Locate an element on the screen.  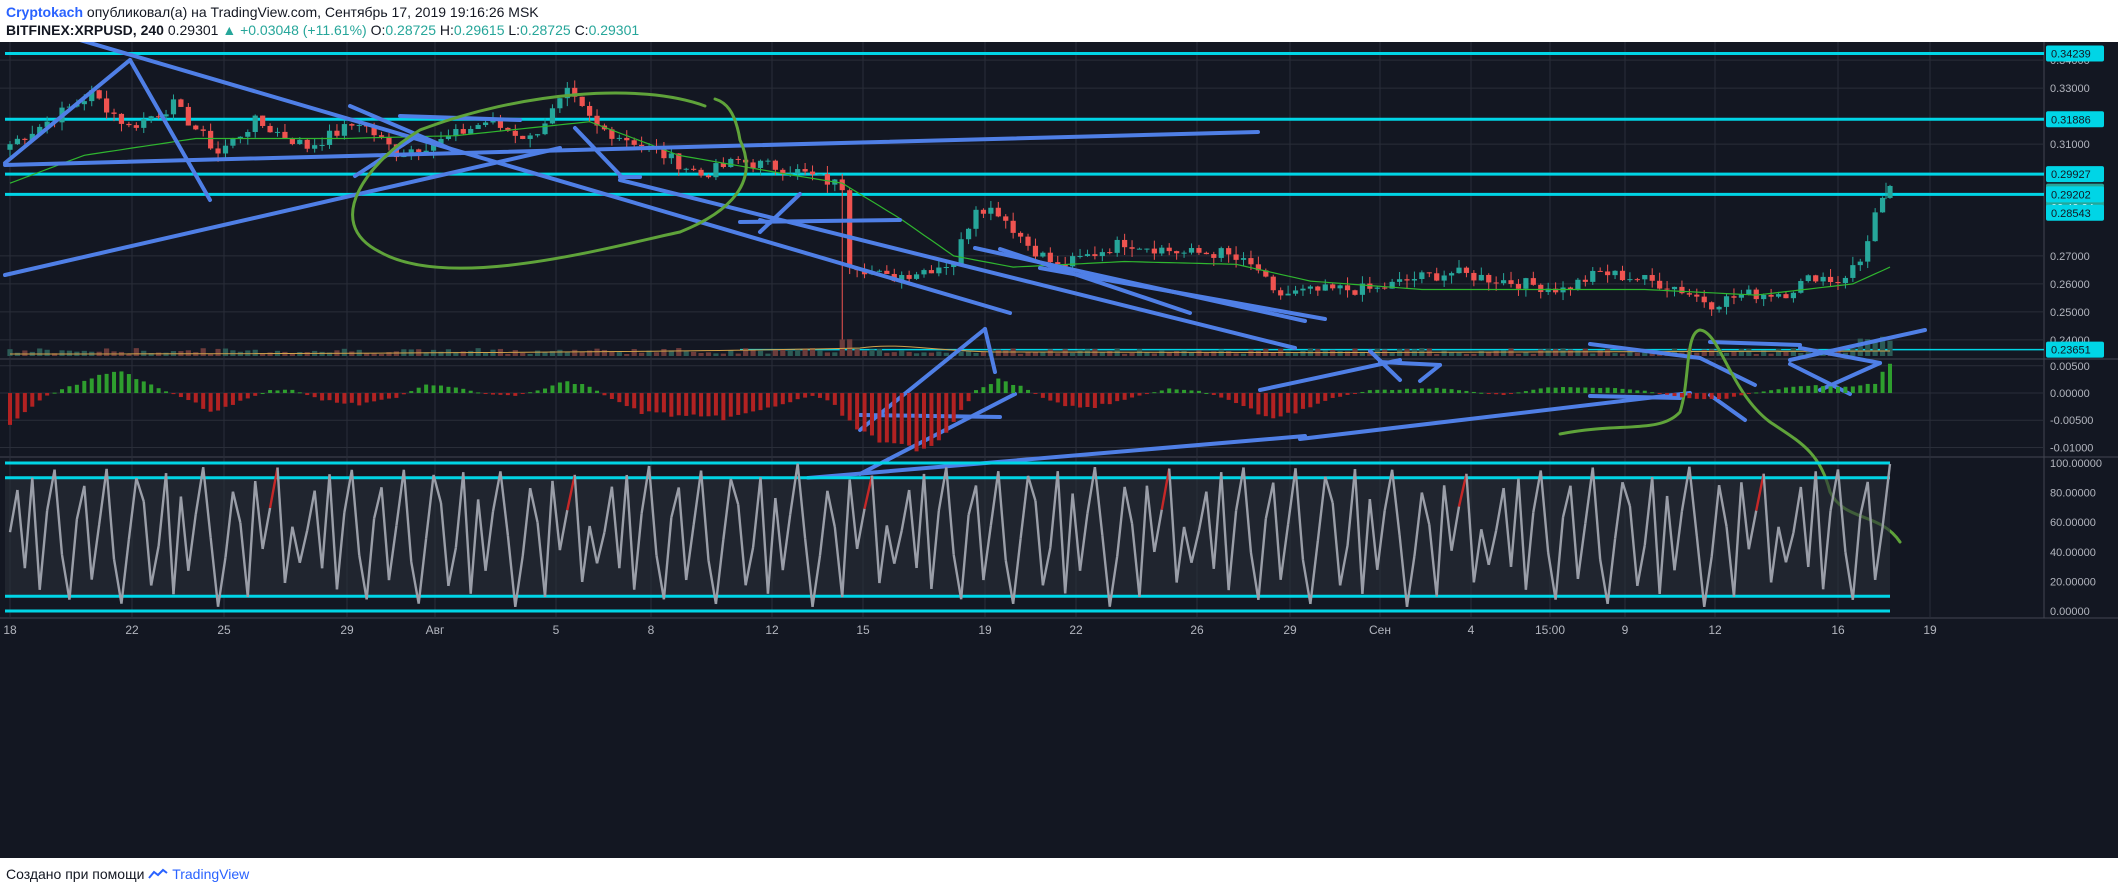
created-with-text: Создано при помощи is located at coordinates (75, 874).